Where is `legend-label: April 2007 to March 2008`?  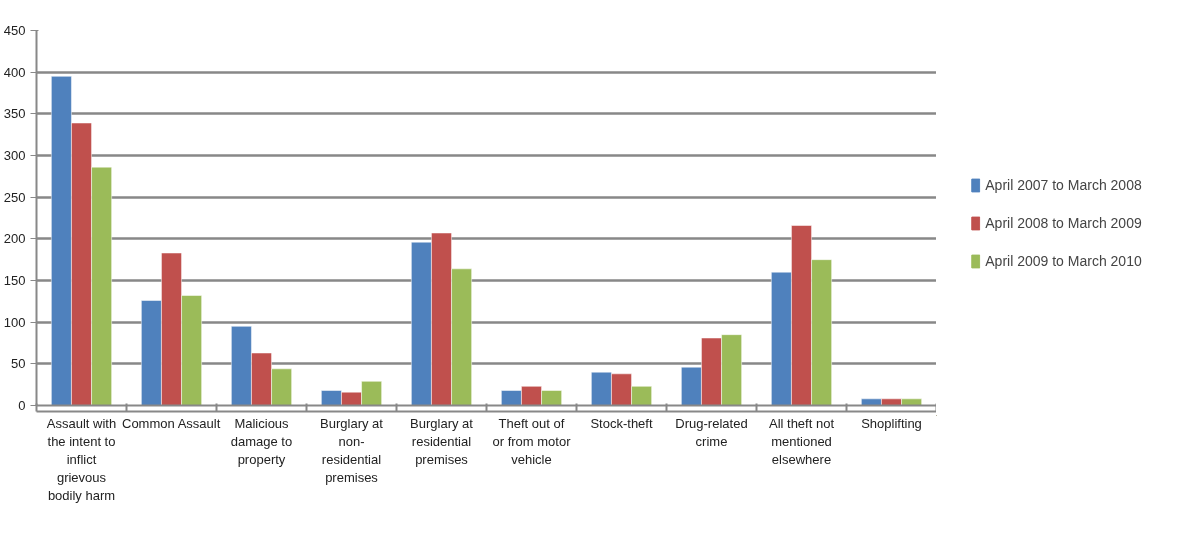 legend-label: April 2007 to March 2008 is located at coordinates (1063, 184).